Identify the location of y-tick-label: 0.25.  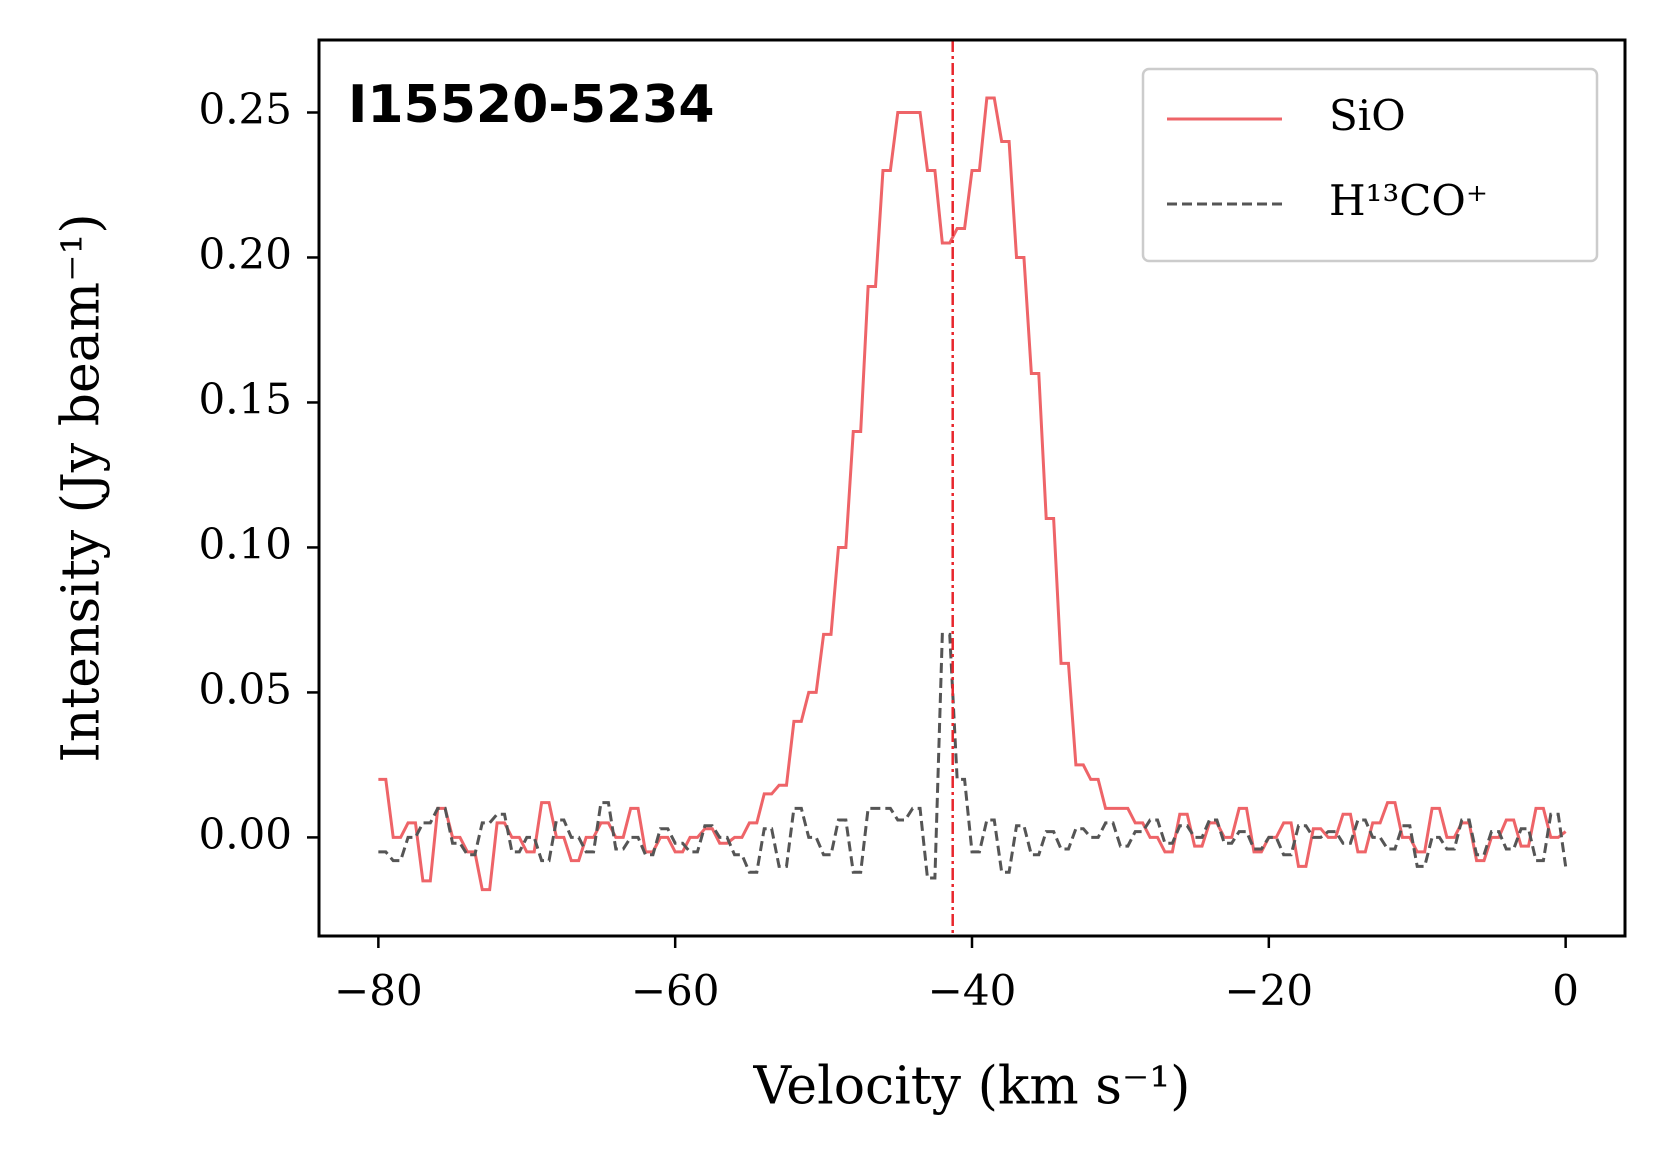
(245, 108).